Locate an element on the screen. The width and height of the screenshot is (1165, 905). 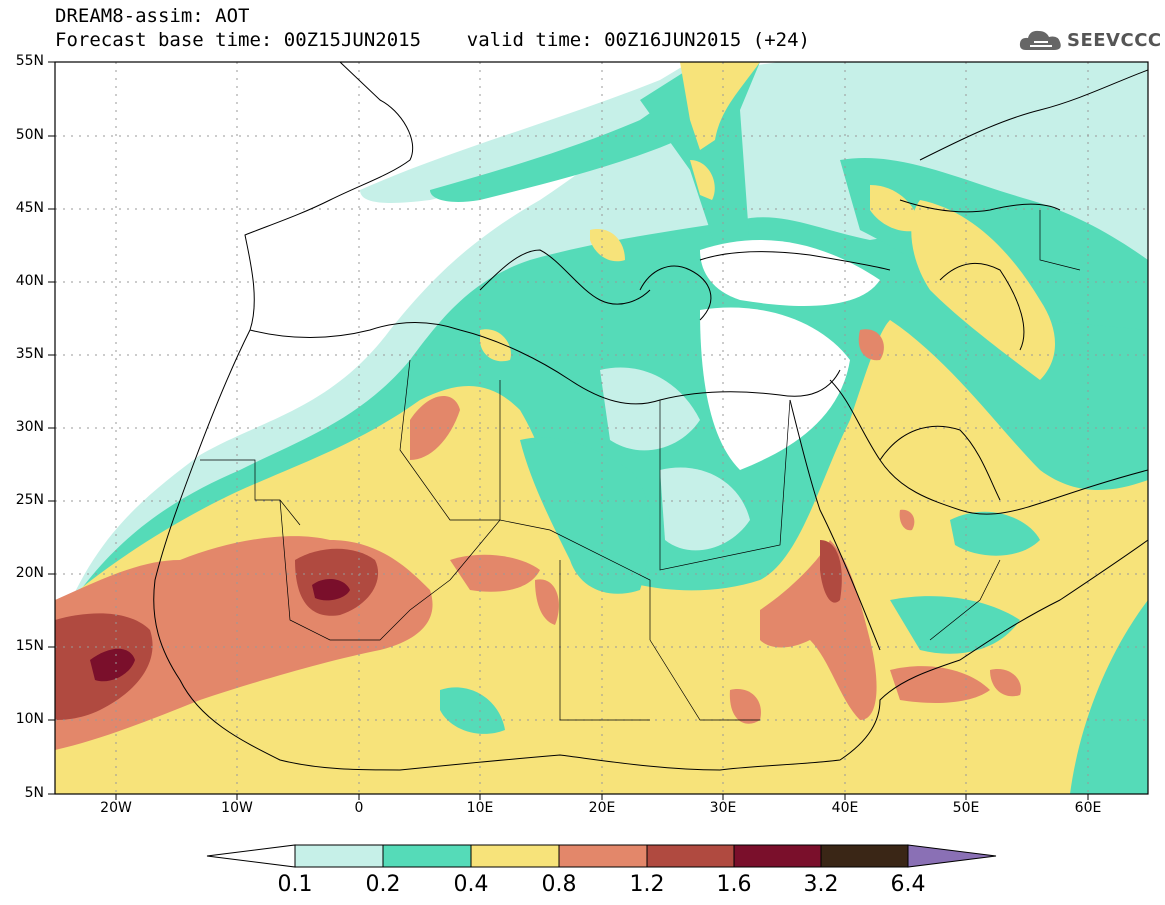
colorbar-label: 6.4 is located at coordinates (908, 884).